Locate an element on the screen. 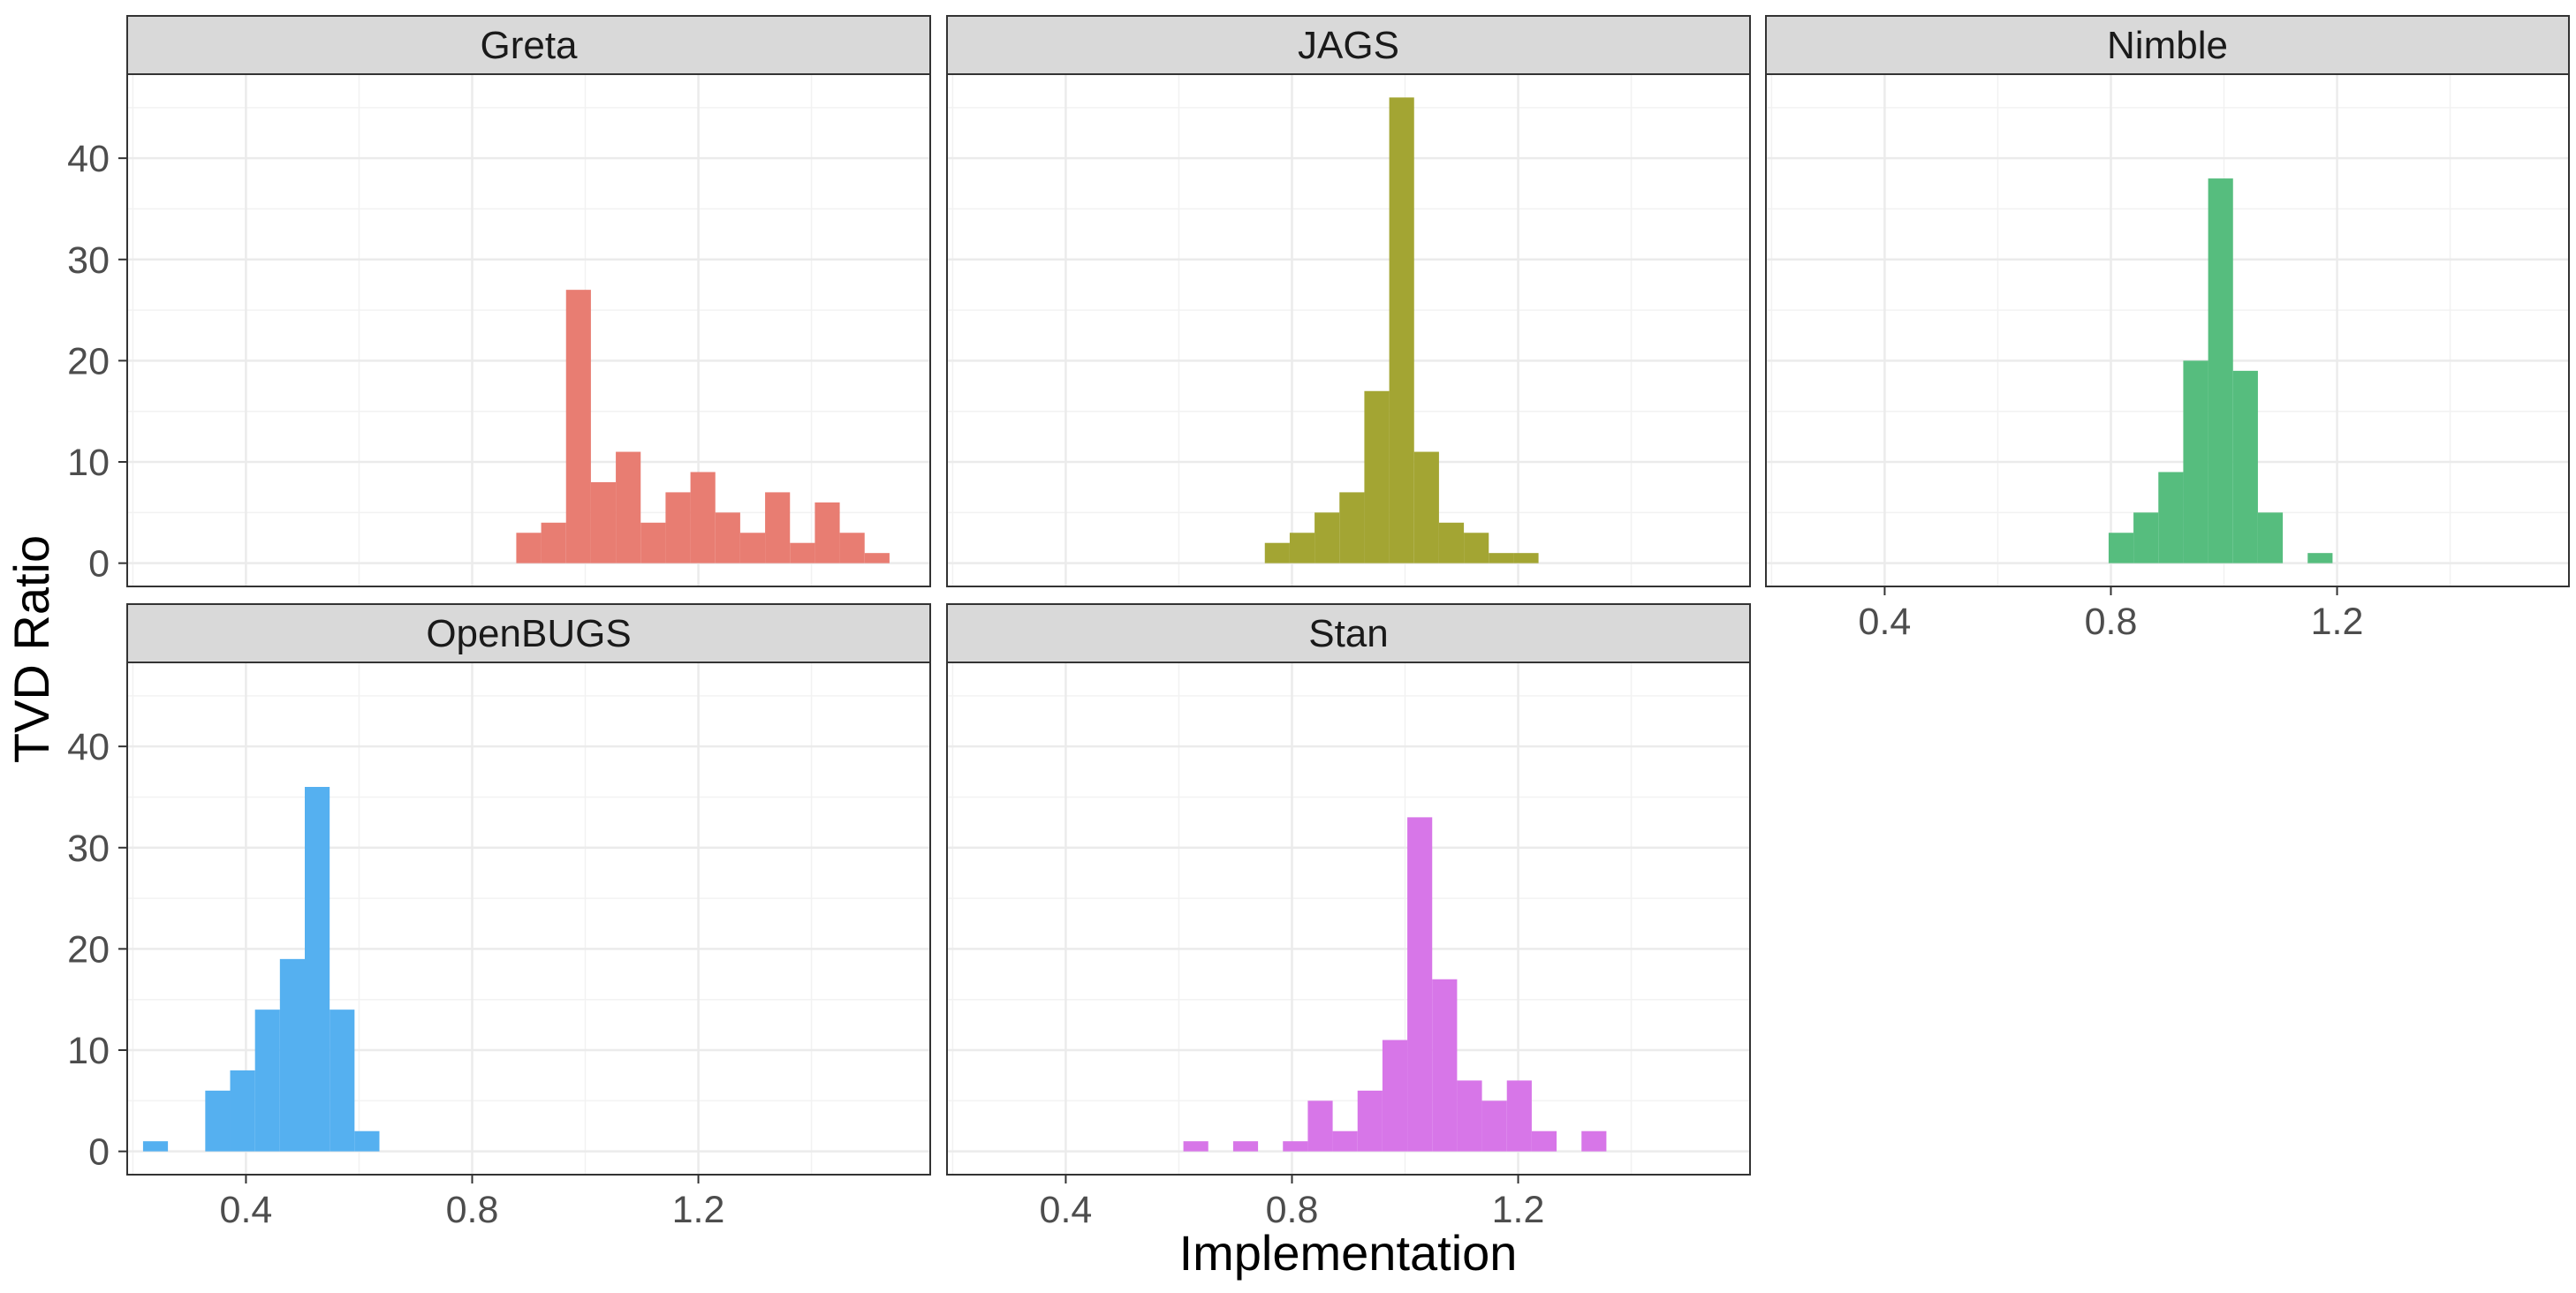 Image resolution: width=2576 pixels, height=1293 pixels. facet-panel-nimble: 0.4 0.8 1.2 is located at coordinates (2168, 358).